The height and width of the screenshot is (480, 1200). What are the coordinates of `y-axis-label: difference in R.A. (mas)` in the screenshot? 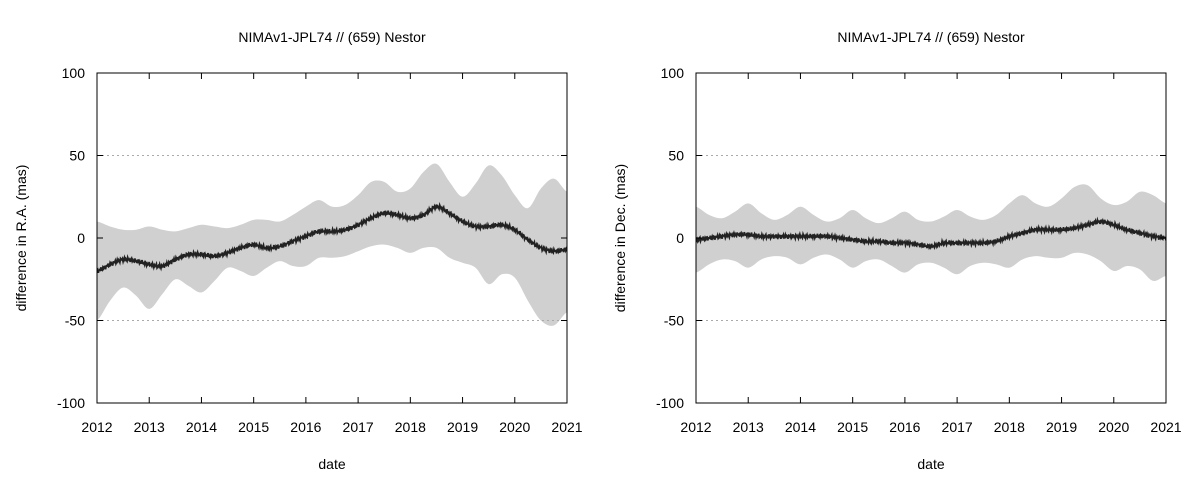 It's located at (21, 238).